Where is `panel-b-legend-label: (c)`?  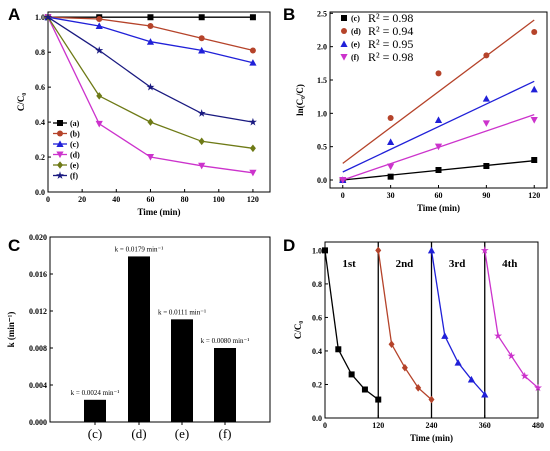 panel-b-legend-label: (c) is located at coordinates (355, 18).